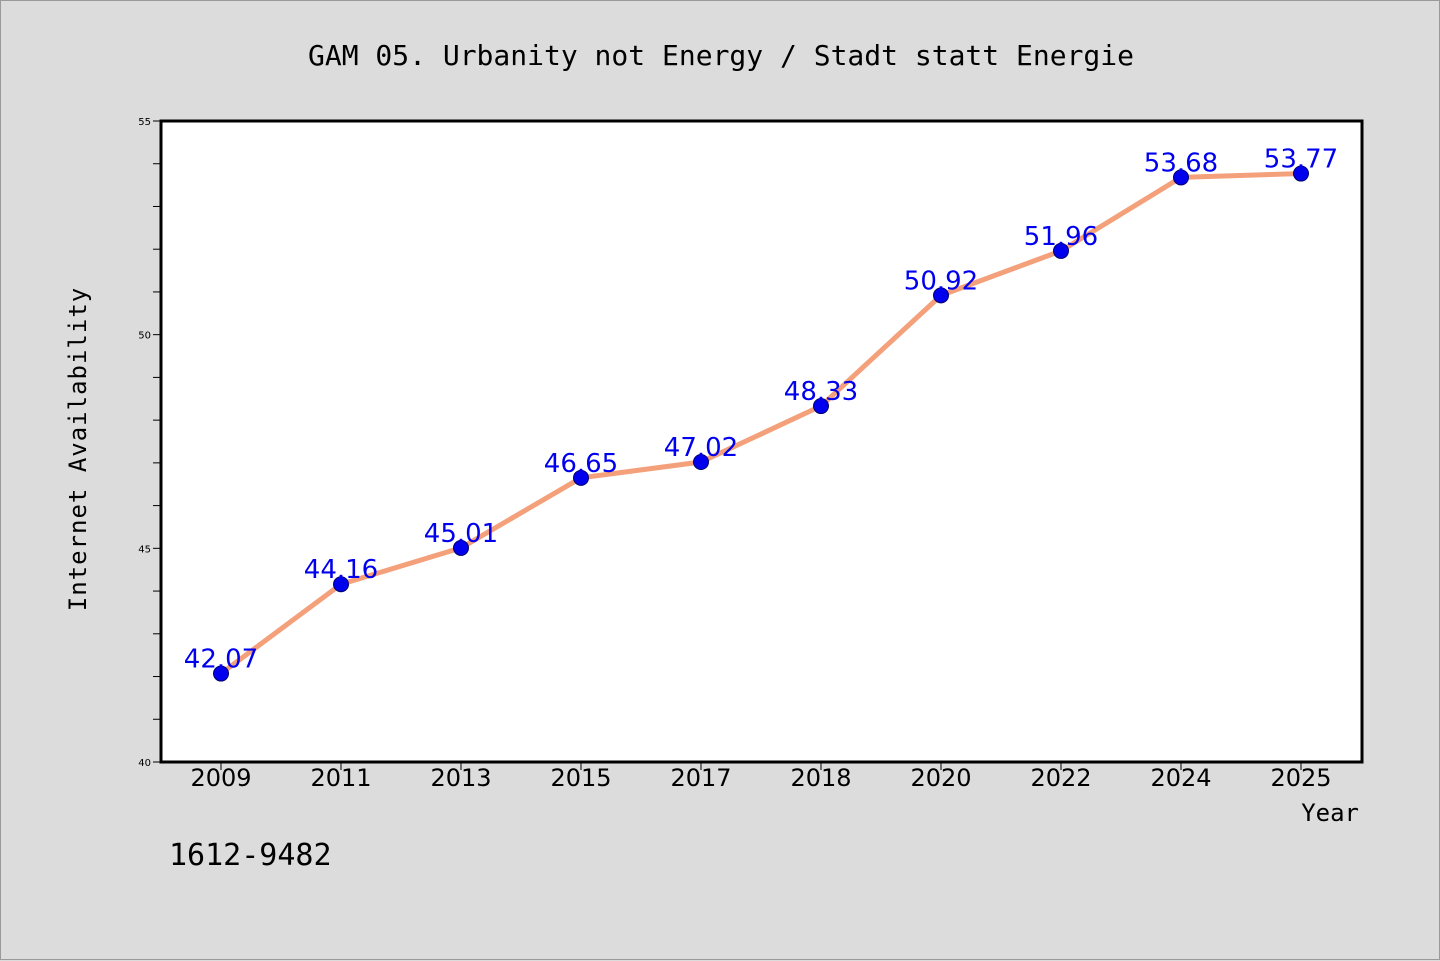 This screenshot has height=961, width=1440. What do you see at coordinates (1180, 778) in the screenshot?
I see `x-tick-label: 2024` at bounding box center [1180, 778].